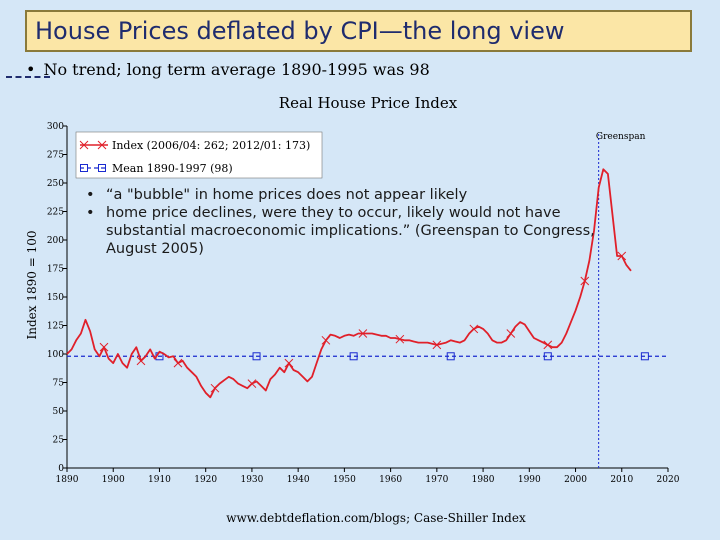 The width and height of the screenshot is (720, 540). Describe the element at coordinates (55, 241) in the screenshot. I see `y-tick-label: 200` at that location.